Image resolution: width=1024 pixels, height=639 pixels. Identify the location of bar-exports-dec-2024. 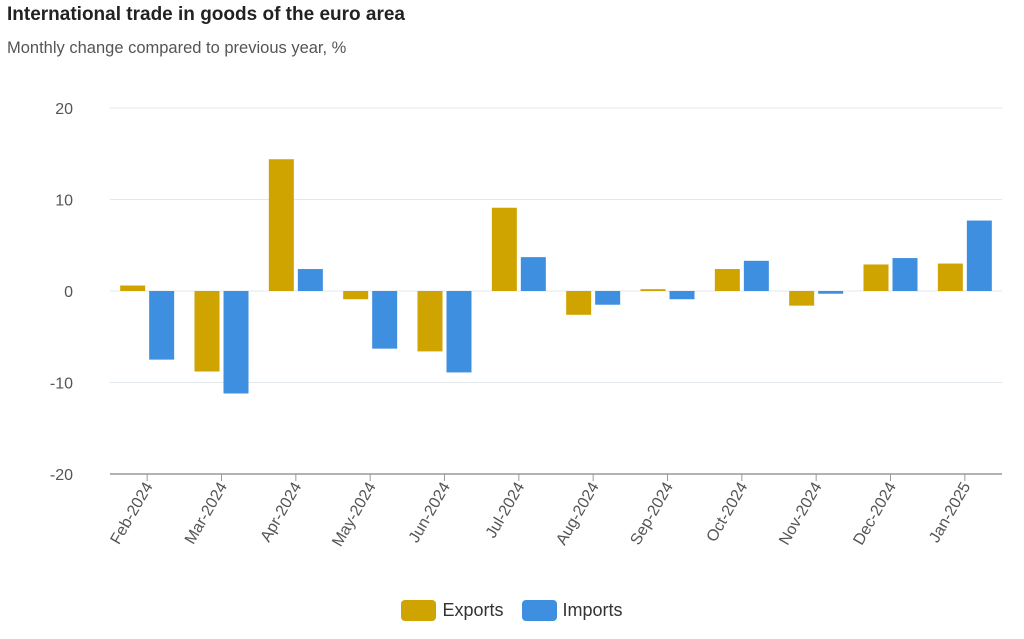
(876, 277).